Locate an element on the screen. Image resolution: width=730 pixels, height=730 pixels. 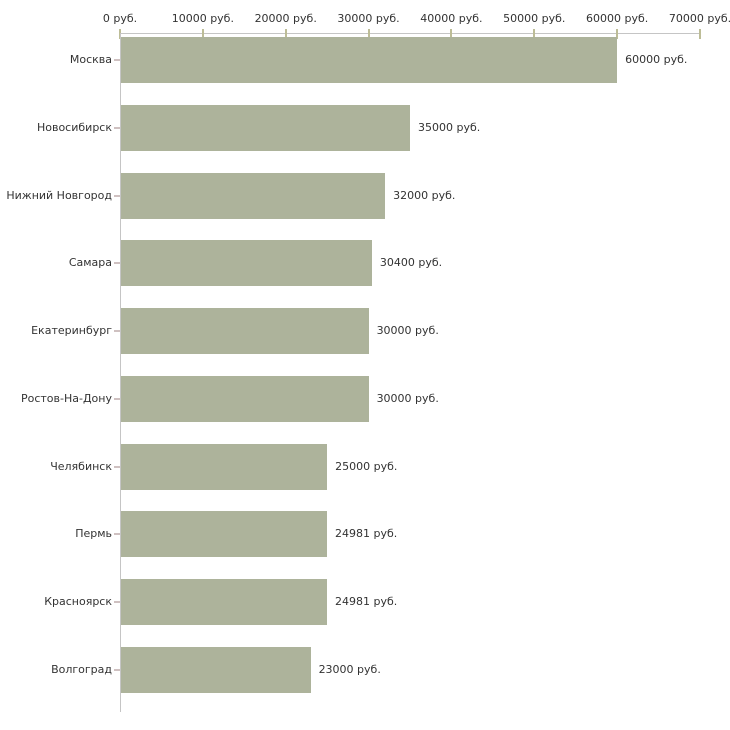
category-label: Нижний Новгород is located at coordinates (59, 195).